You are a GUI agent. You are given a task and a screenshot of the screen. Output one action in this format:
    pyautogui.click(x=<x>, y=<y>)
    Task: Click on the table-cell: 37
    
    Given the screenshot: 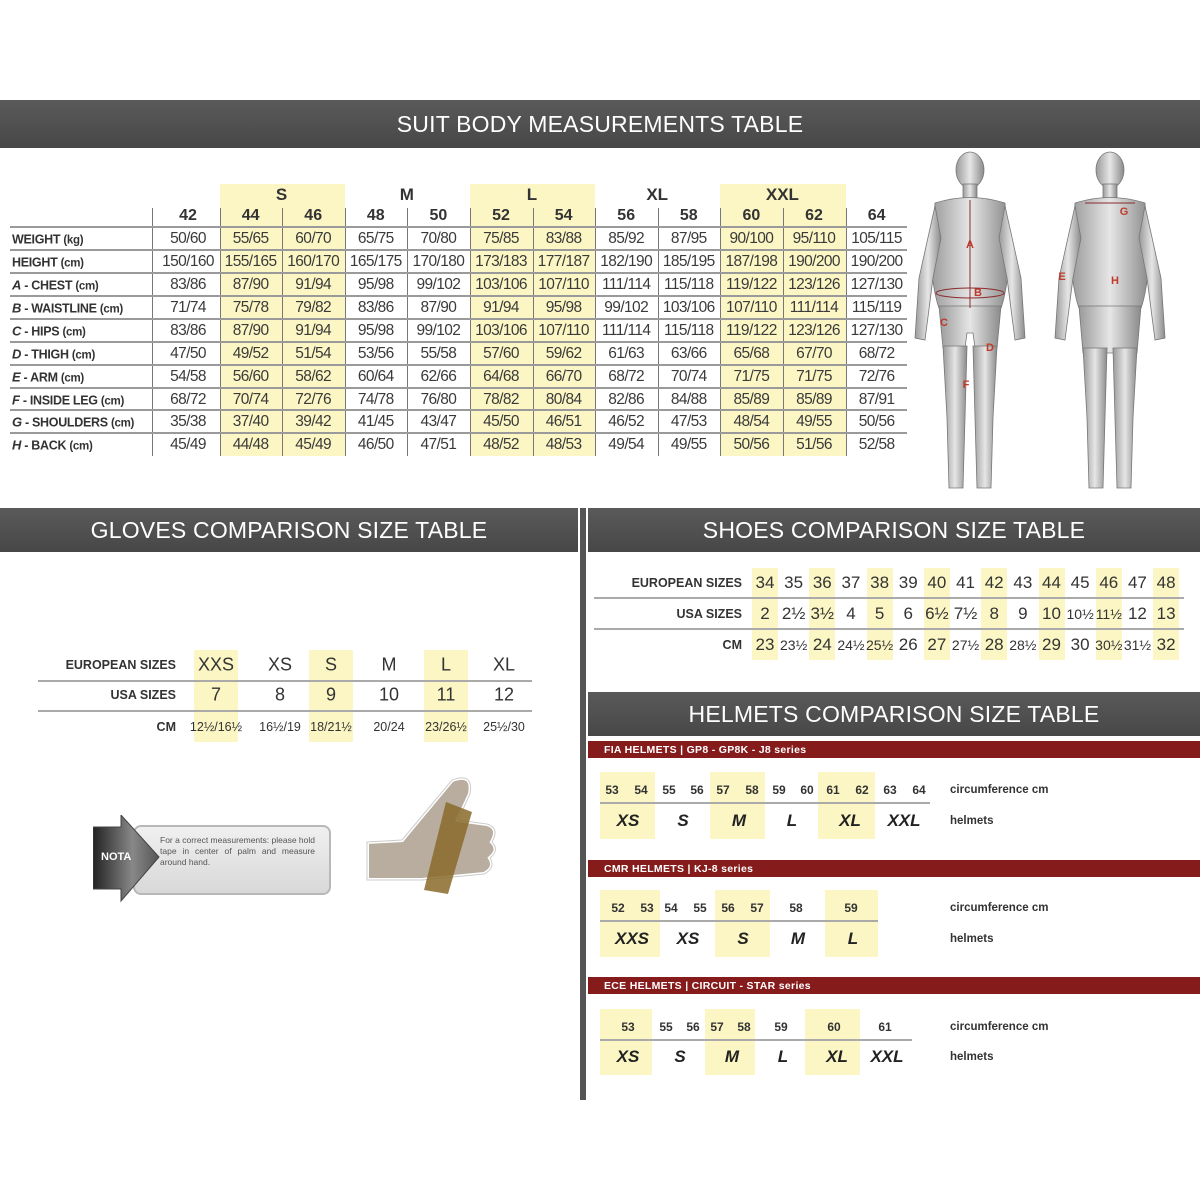 What is the action you would take?
    pyautogui.click(x=851, y=582)
    